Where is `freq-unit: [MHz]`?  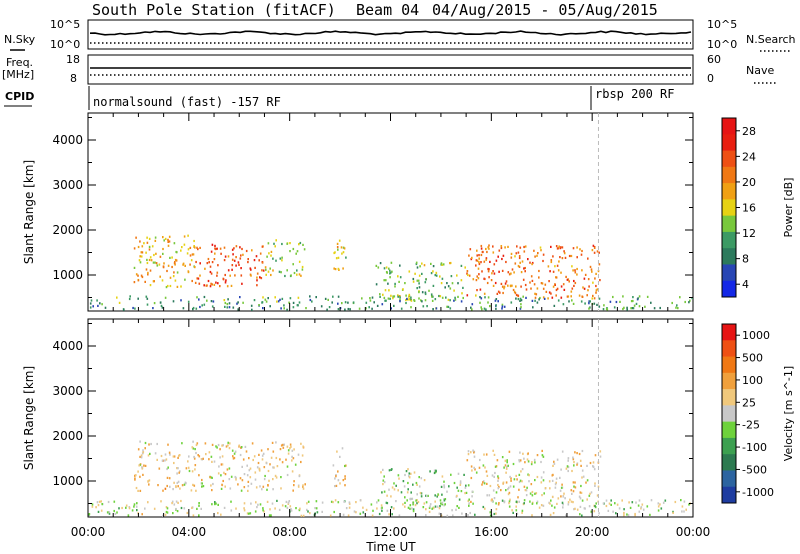
freq-unit: [MHz] is located at coordinates (18, 74).